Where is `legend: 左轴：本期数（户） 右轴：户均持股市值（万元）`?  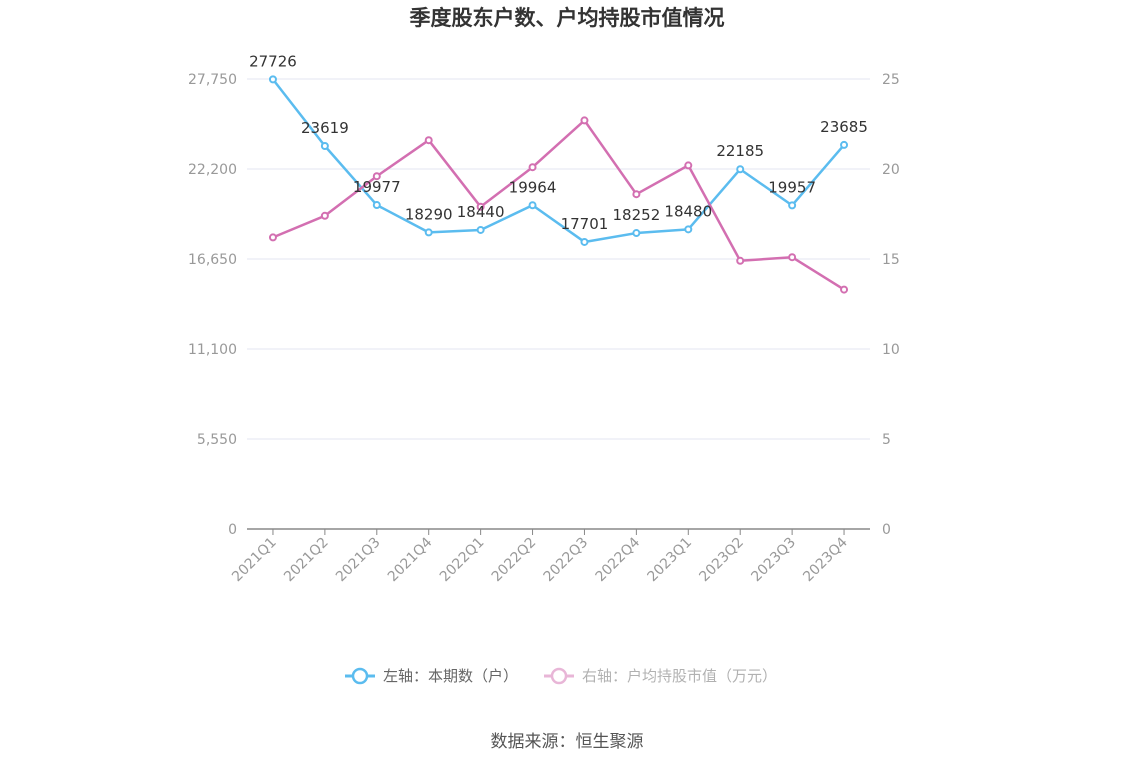 legend: 左轴：本期数（户） 右轴：户均持股市值（万元） is located at coordinates (561, 676).